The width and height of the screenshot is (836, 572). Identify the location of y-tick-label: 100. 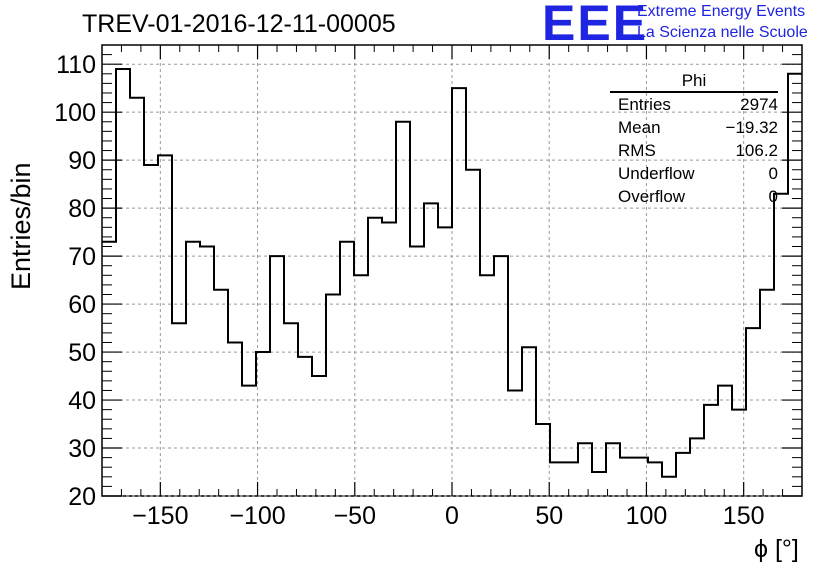
(75, 113).